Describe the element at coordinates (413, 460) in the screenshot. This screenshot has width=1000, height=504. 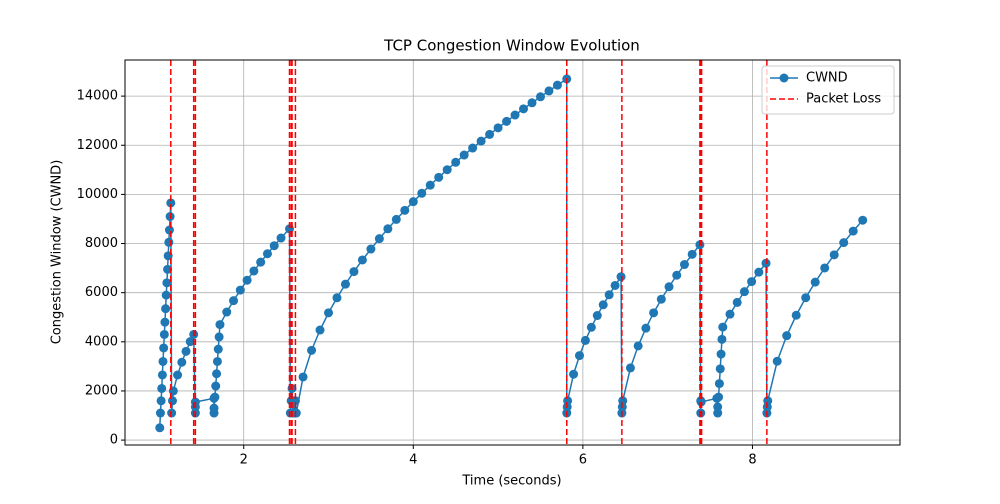
I see `x-tick-label: 4` at that location.